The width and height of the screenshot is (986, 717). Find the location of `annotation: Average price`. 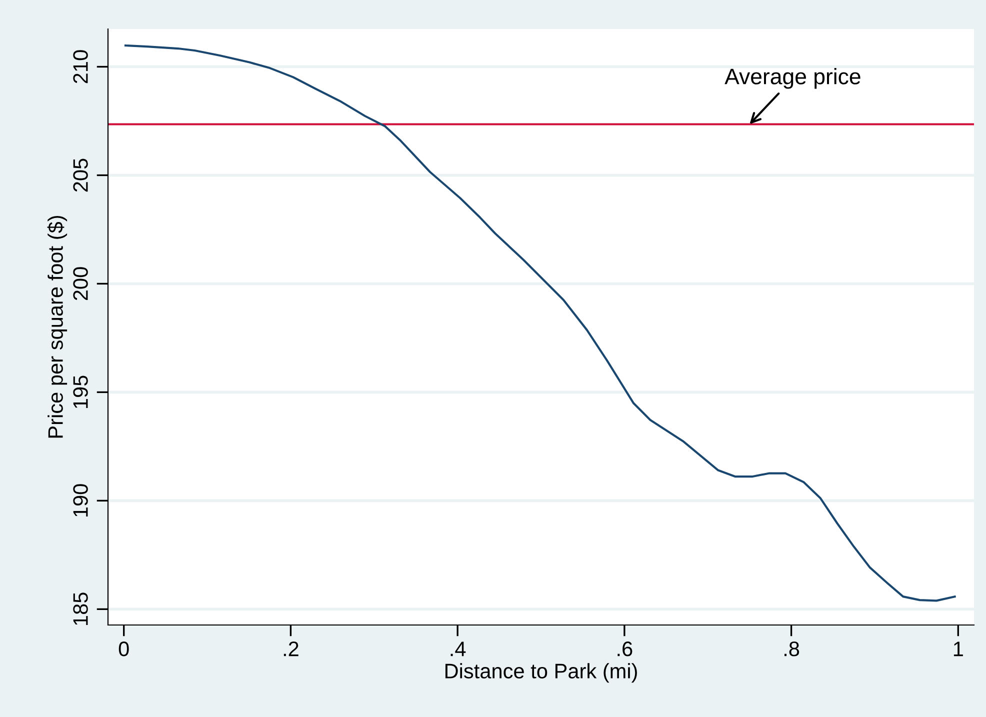

annotation: Average price is located at coordinates (792, 78).